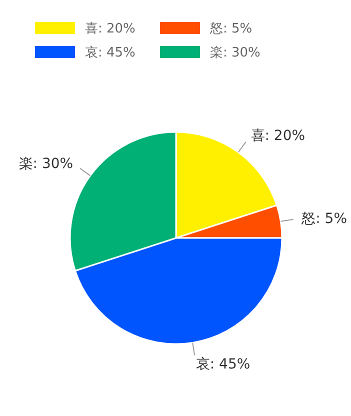 The height and width of the screenshot is (416, 351). What do you see at coordinates (235, 53) in the screenshot?
I see `legend-label: 楽: 30%` at bounding box center [235, 53].